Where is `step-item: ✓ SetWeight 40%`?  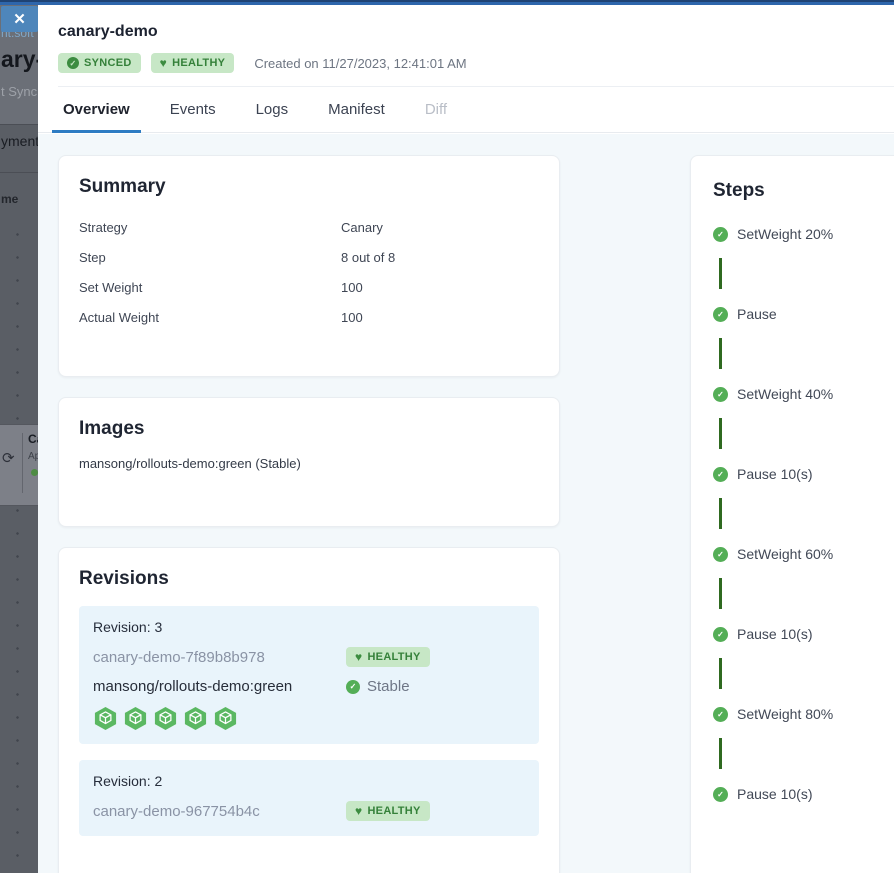
step-item: ✓ SetWeight 40% is located at coordinates (803, 394).